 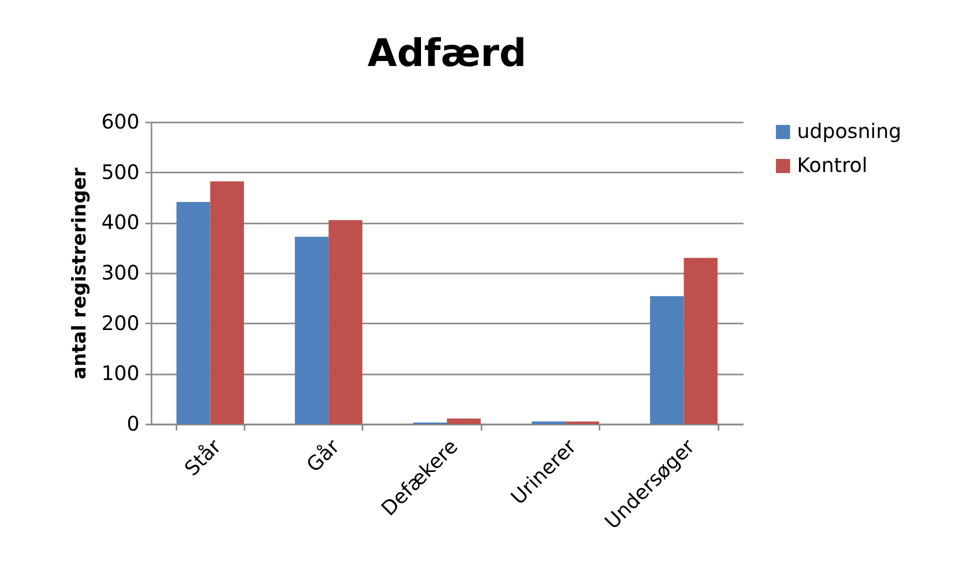 What do you see at coordinates (120, 373) in the screenshot?
I see `y-tick-label: 100` at bounding box center [120, 373].